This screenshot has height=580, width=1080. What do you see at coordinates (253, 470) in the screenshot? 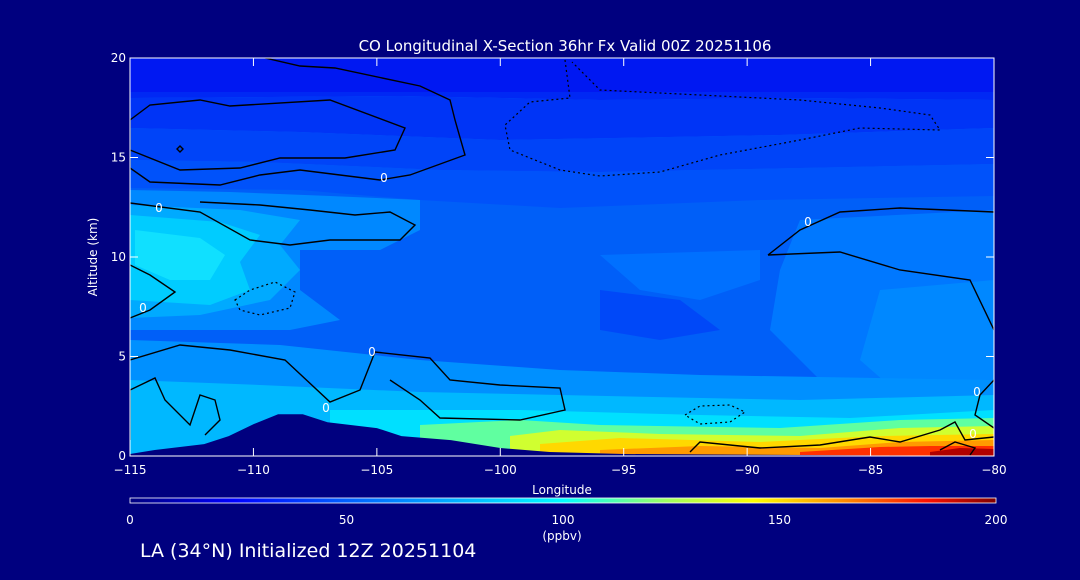
I see `x-tick-label: −110` at bounding box center [253, 470].